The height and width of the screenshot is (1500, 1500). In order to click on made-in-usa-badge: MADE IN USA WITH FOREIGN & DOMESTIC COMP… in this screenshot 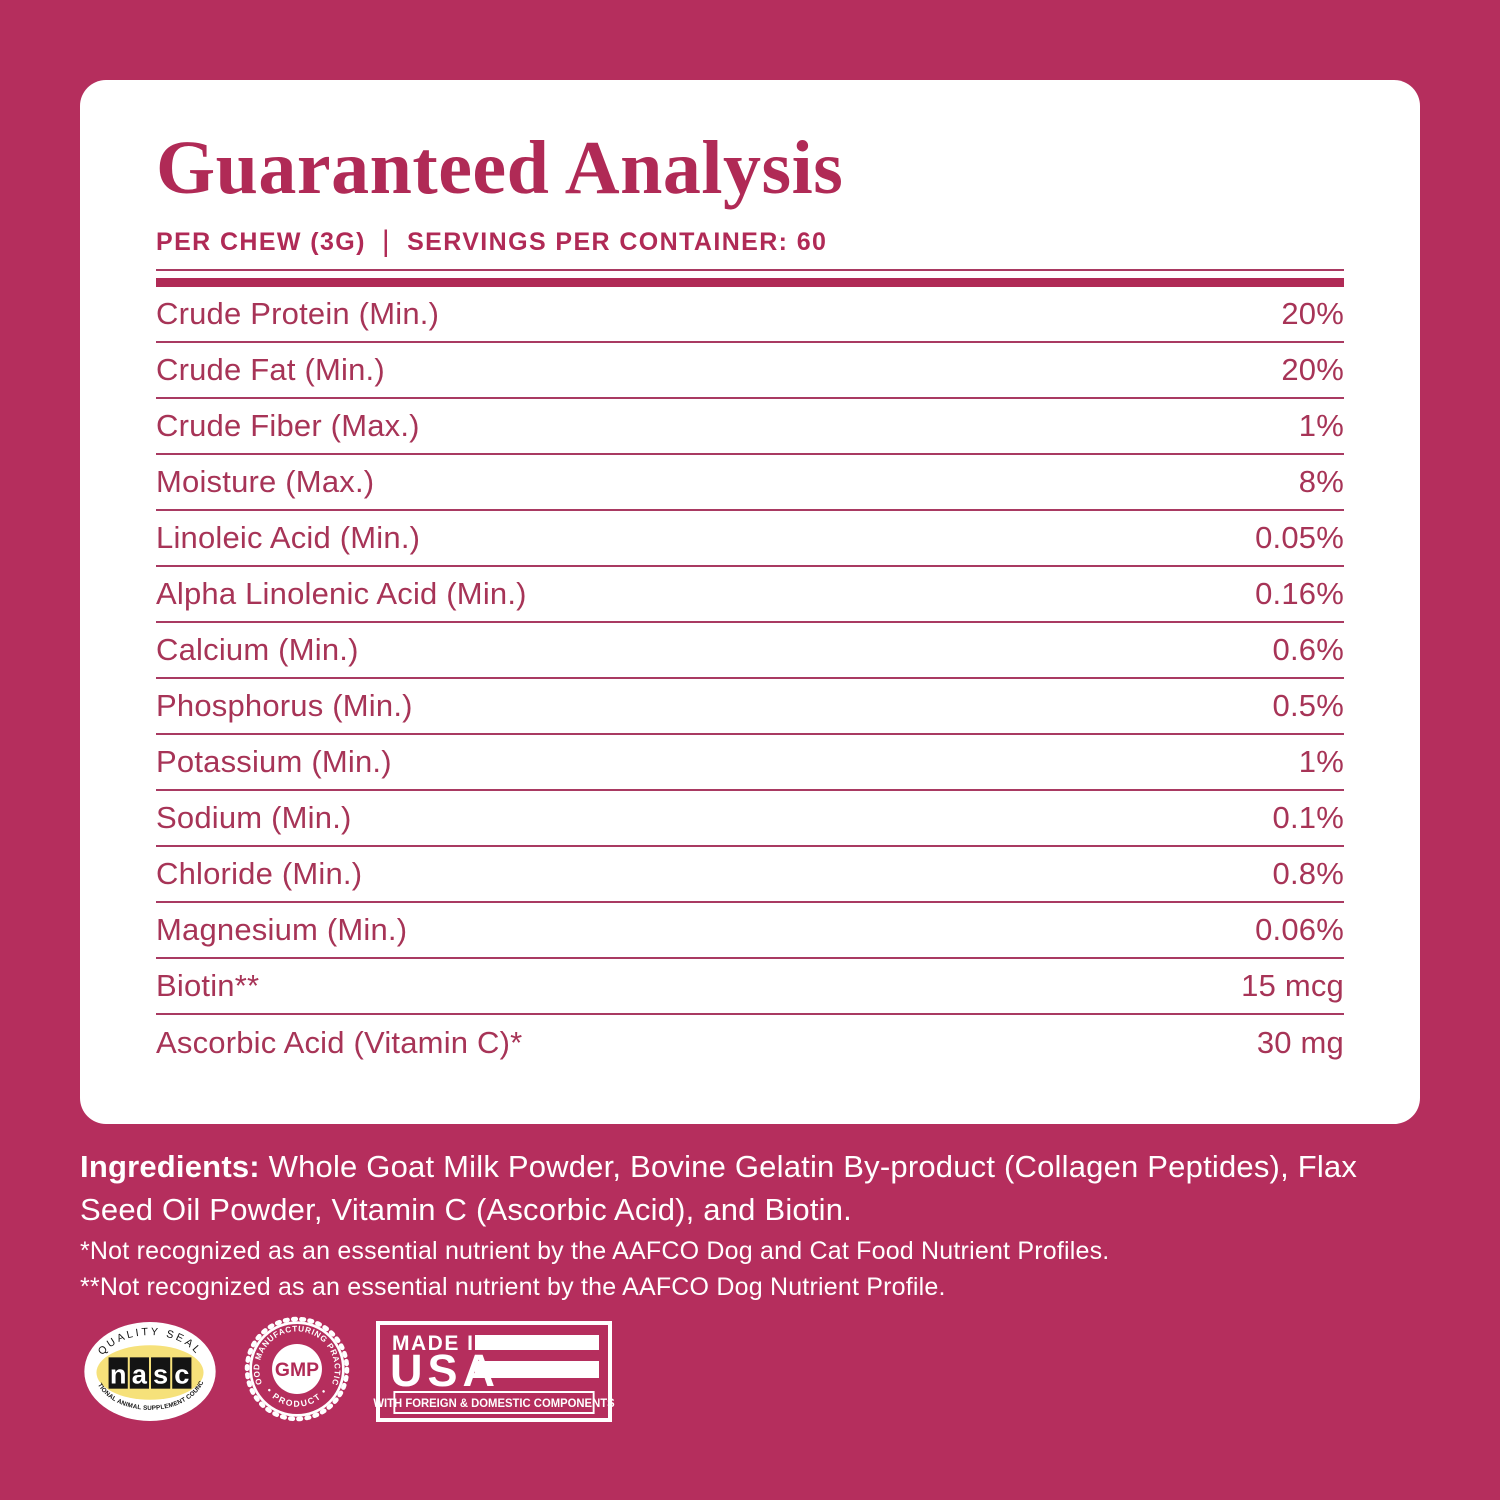, I will do `click(494, 1371)`.